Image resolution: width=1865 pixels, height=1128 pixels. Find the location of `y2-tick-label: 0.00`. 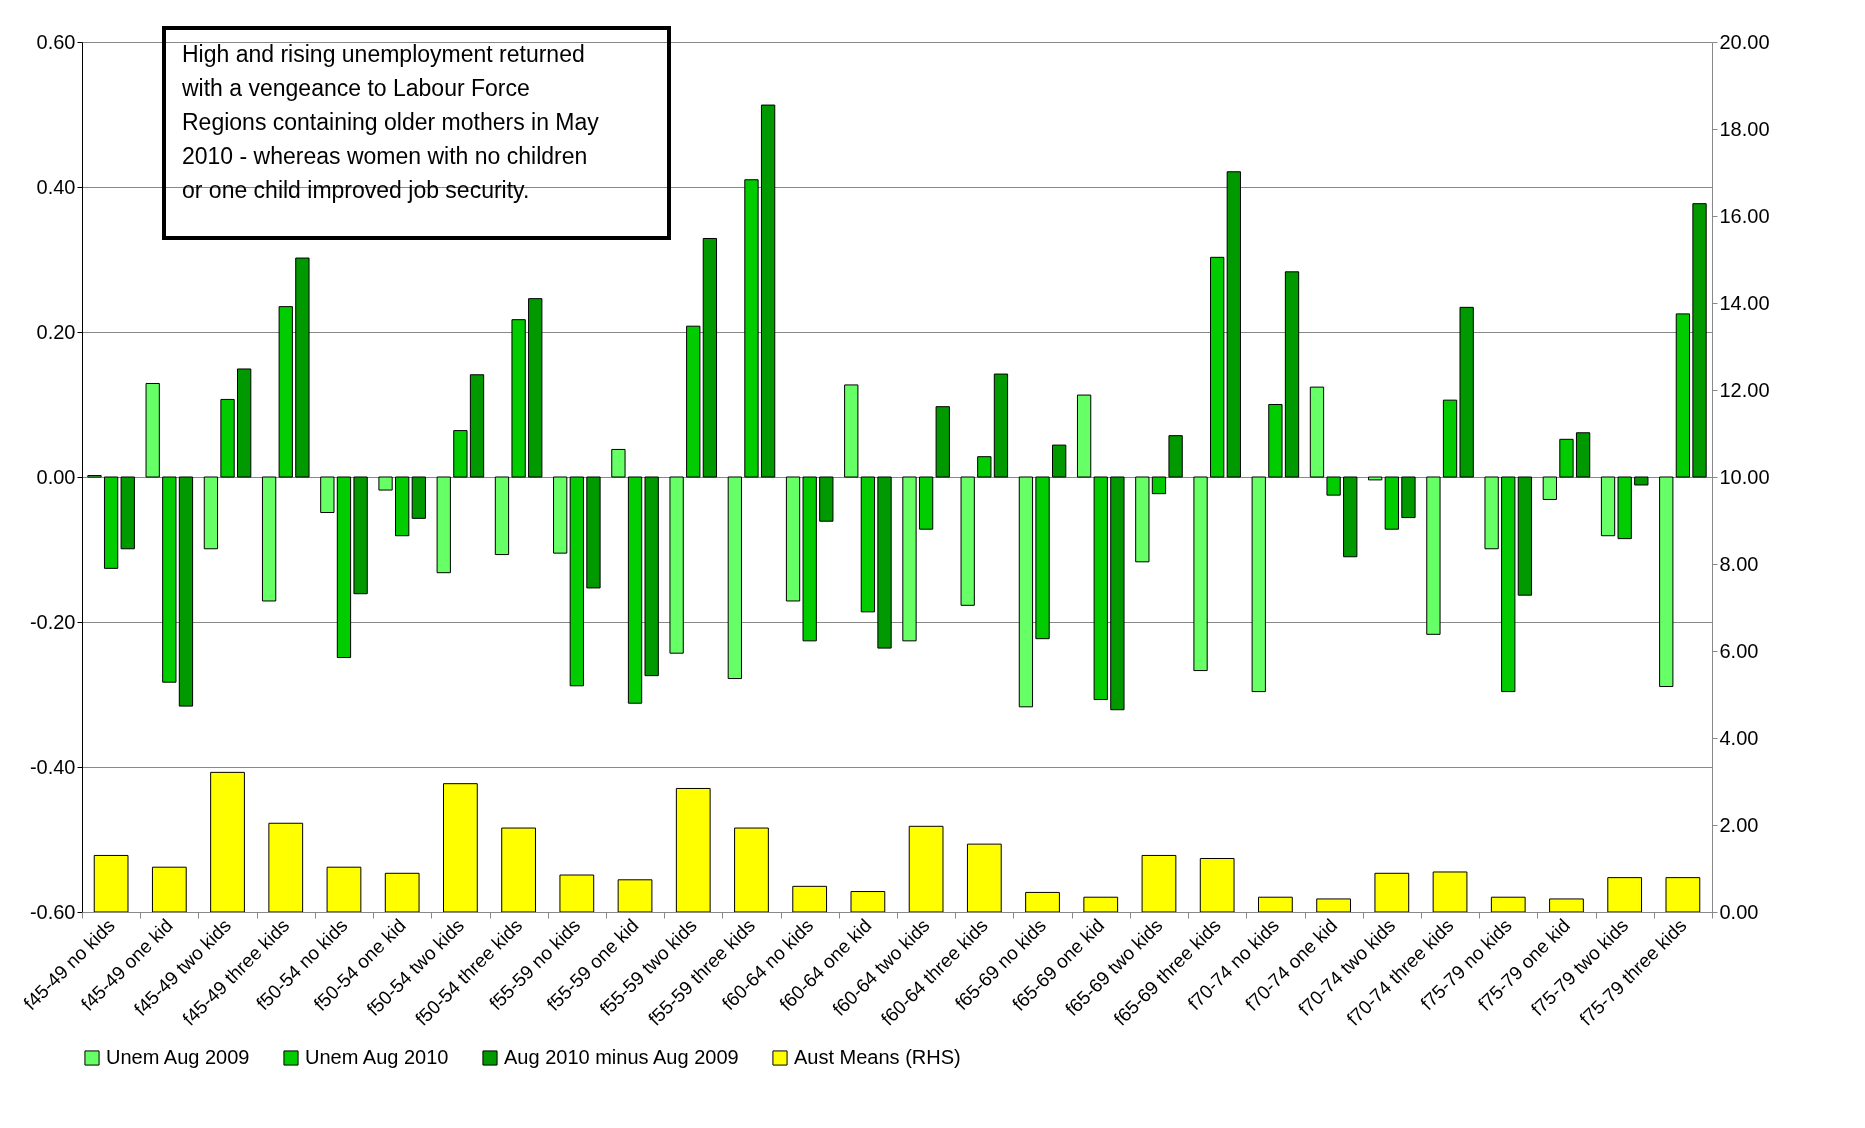

y2-tick-label: 0.00 is located at coordinates (1739, 911).